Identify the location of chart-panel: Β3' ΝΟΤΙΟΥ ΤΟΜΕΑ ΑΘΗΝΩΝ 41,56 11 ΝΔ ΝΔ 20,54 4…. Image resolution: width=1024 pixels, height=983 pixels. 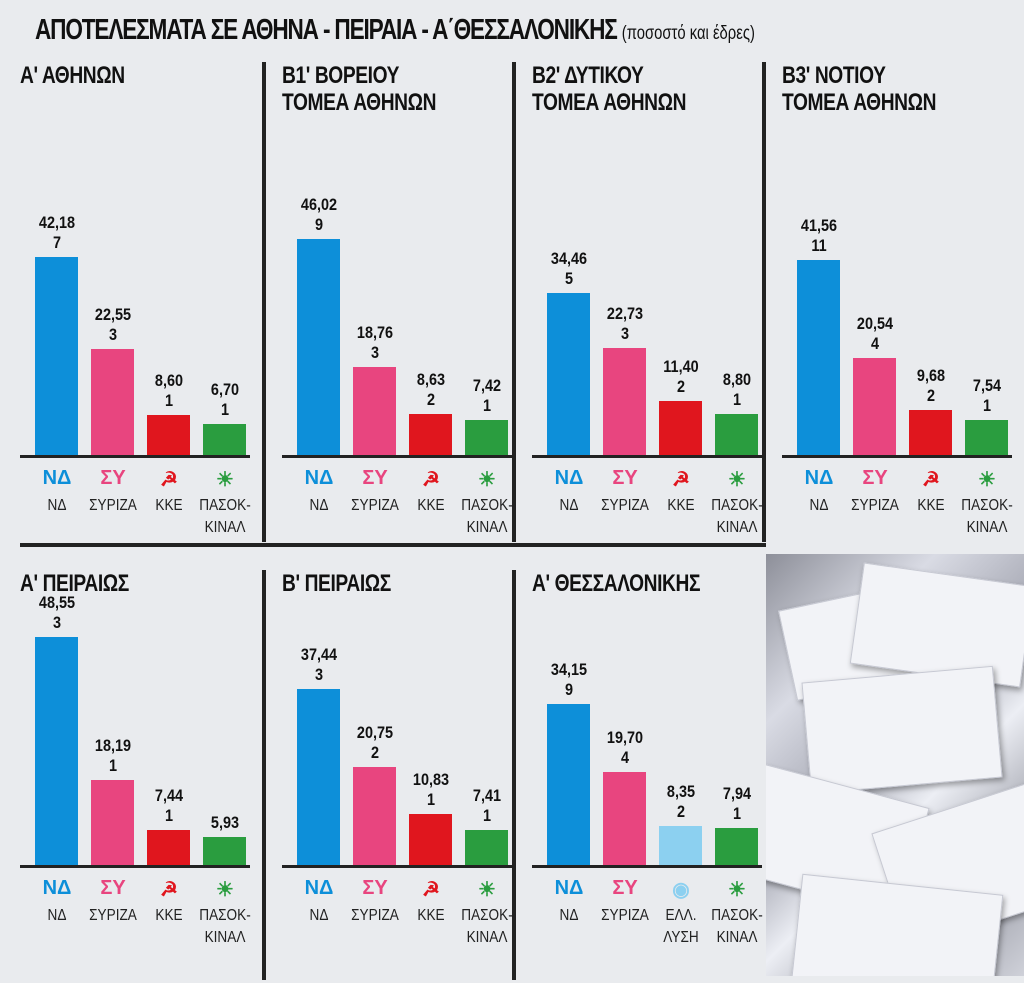
(887, 302).